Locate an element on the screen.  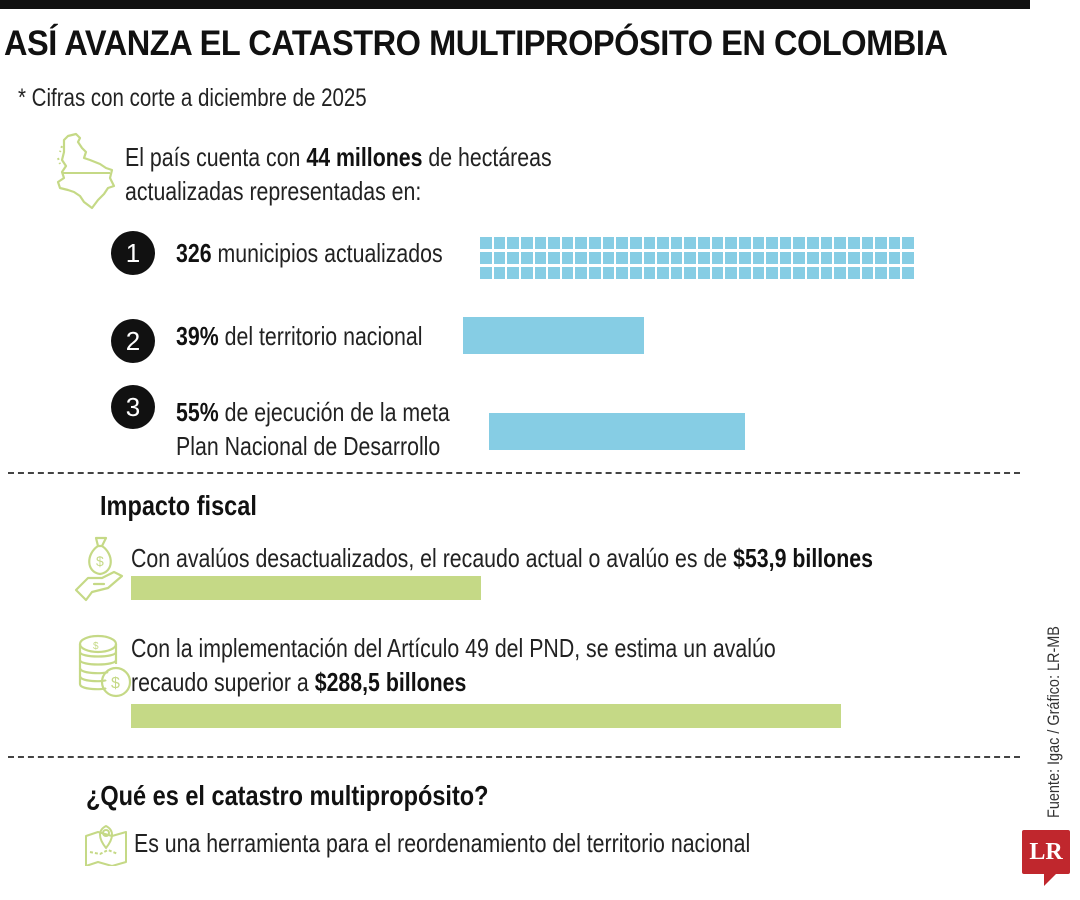
municipios-grid is located at coordinates (697, 258).